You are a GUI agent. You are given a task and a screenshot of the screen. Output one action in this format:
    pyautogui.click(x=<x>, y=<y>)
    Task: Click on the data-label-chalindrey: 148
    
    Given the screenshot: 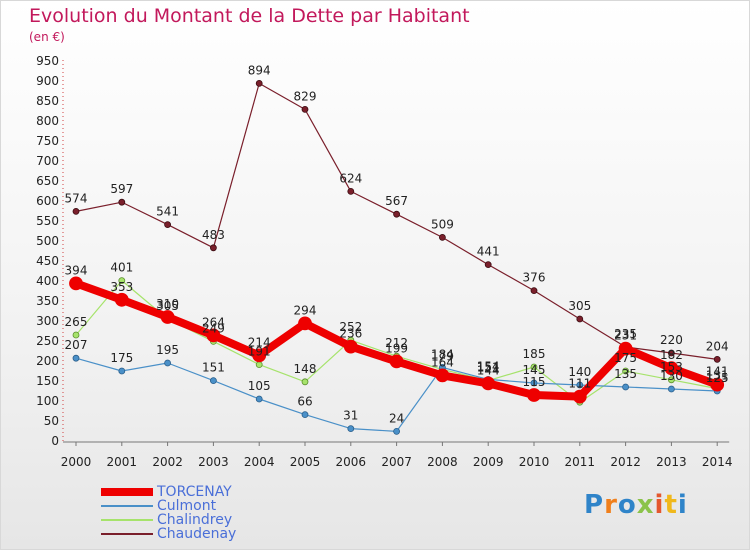 What is the action you would take?
    pyautogui.click(x=305, y=369)
    